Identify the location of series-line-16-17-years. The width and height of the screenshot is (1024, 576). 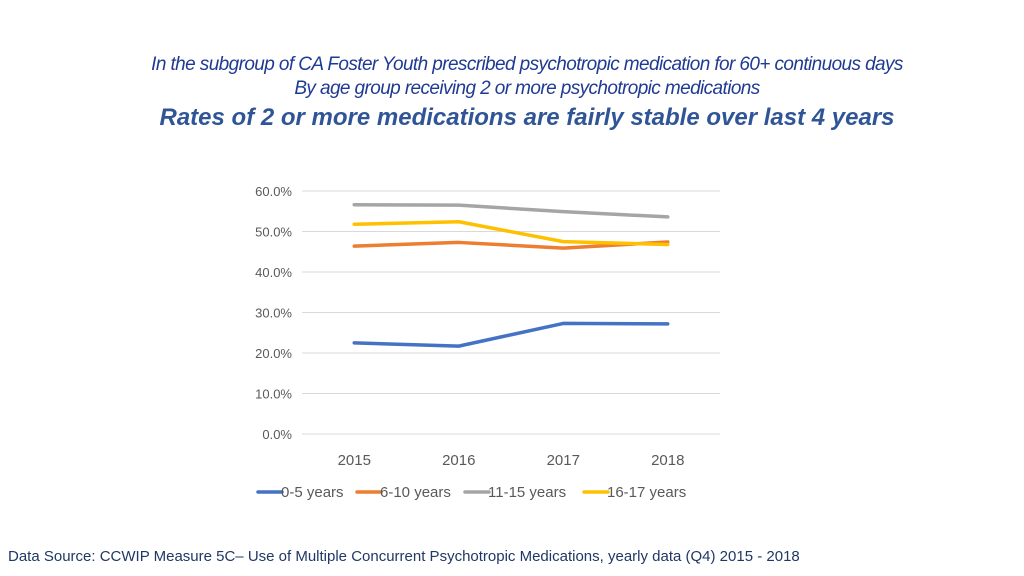
(511, 233).